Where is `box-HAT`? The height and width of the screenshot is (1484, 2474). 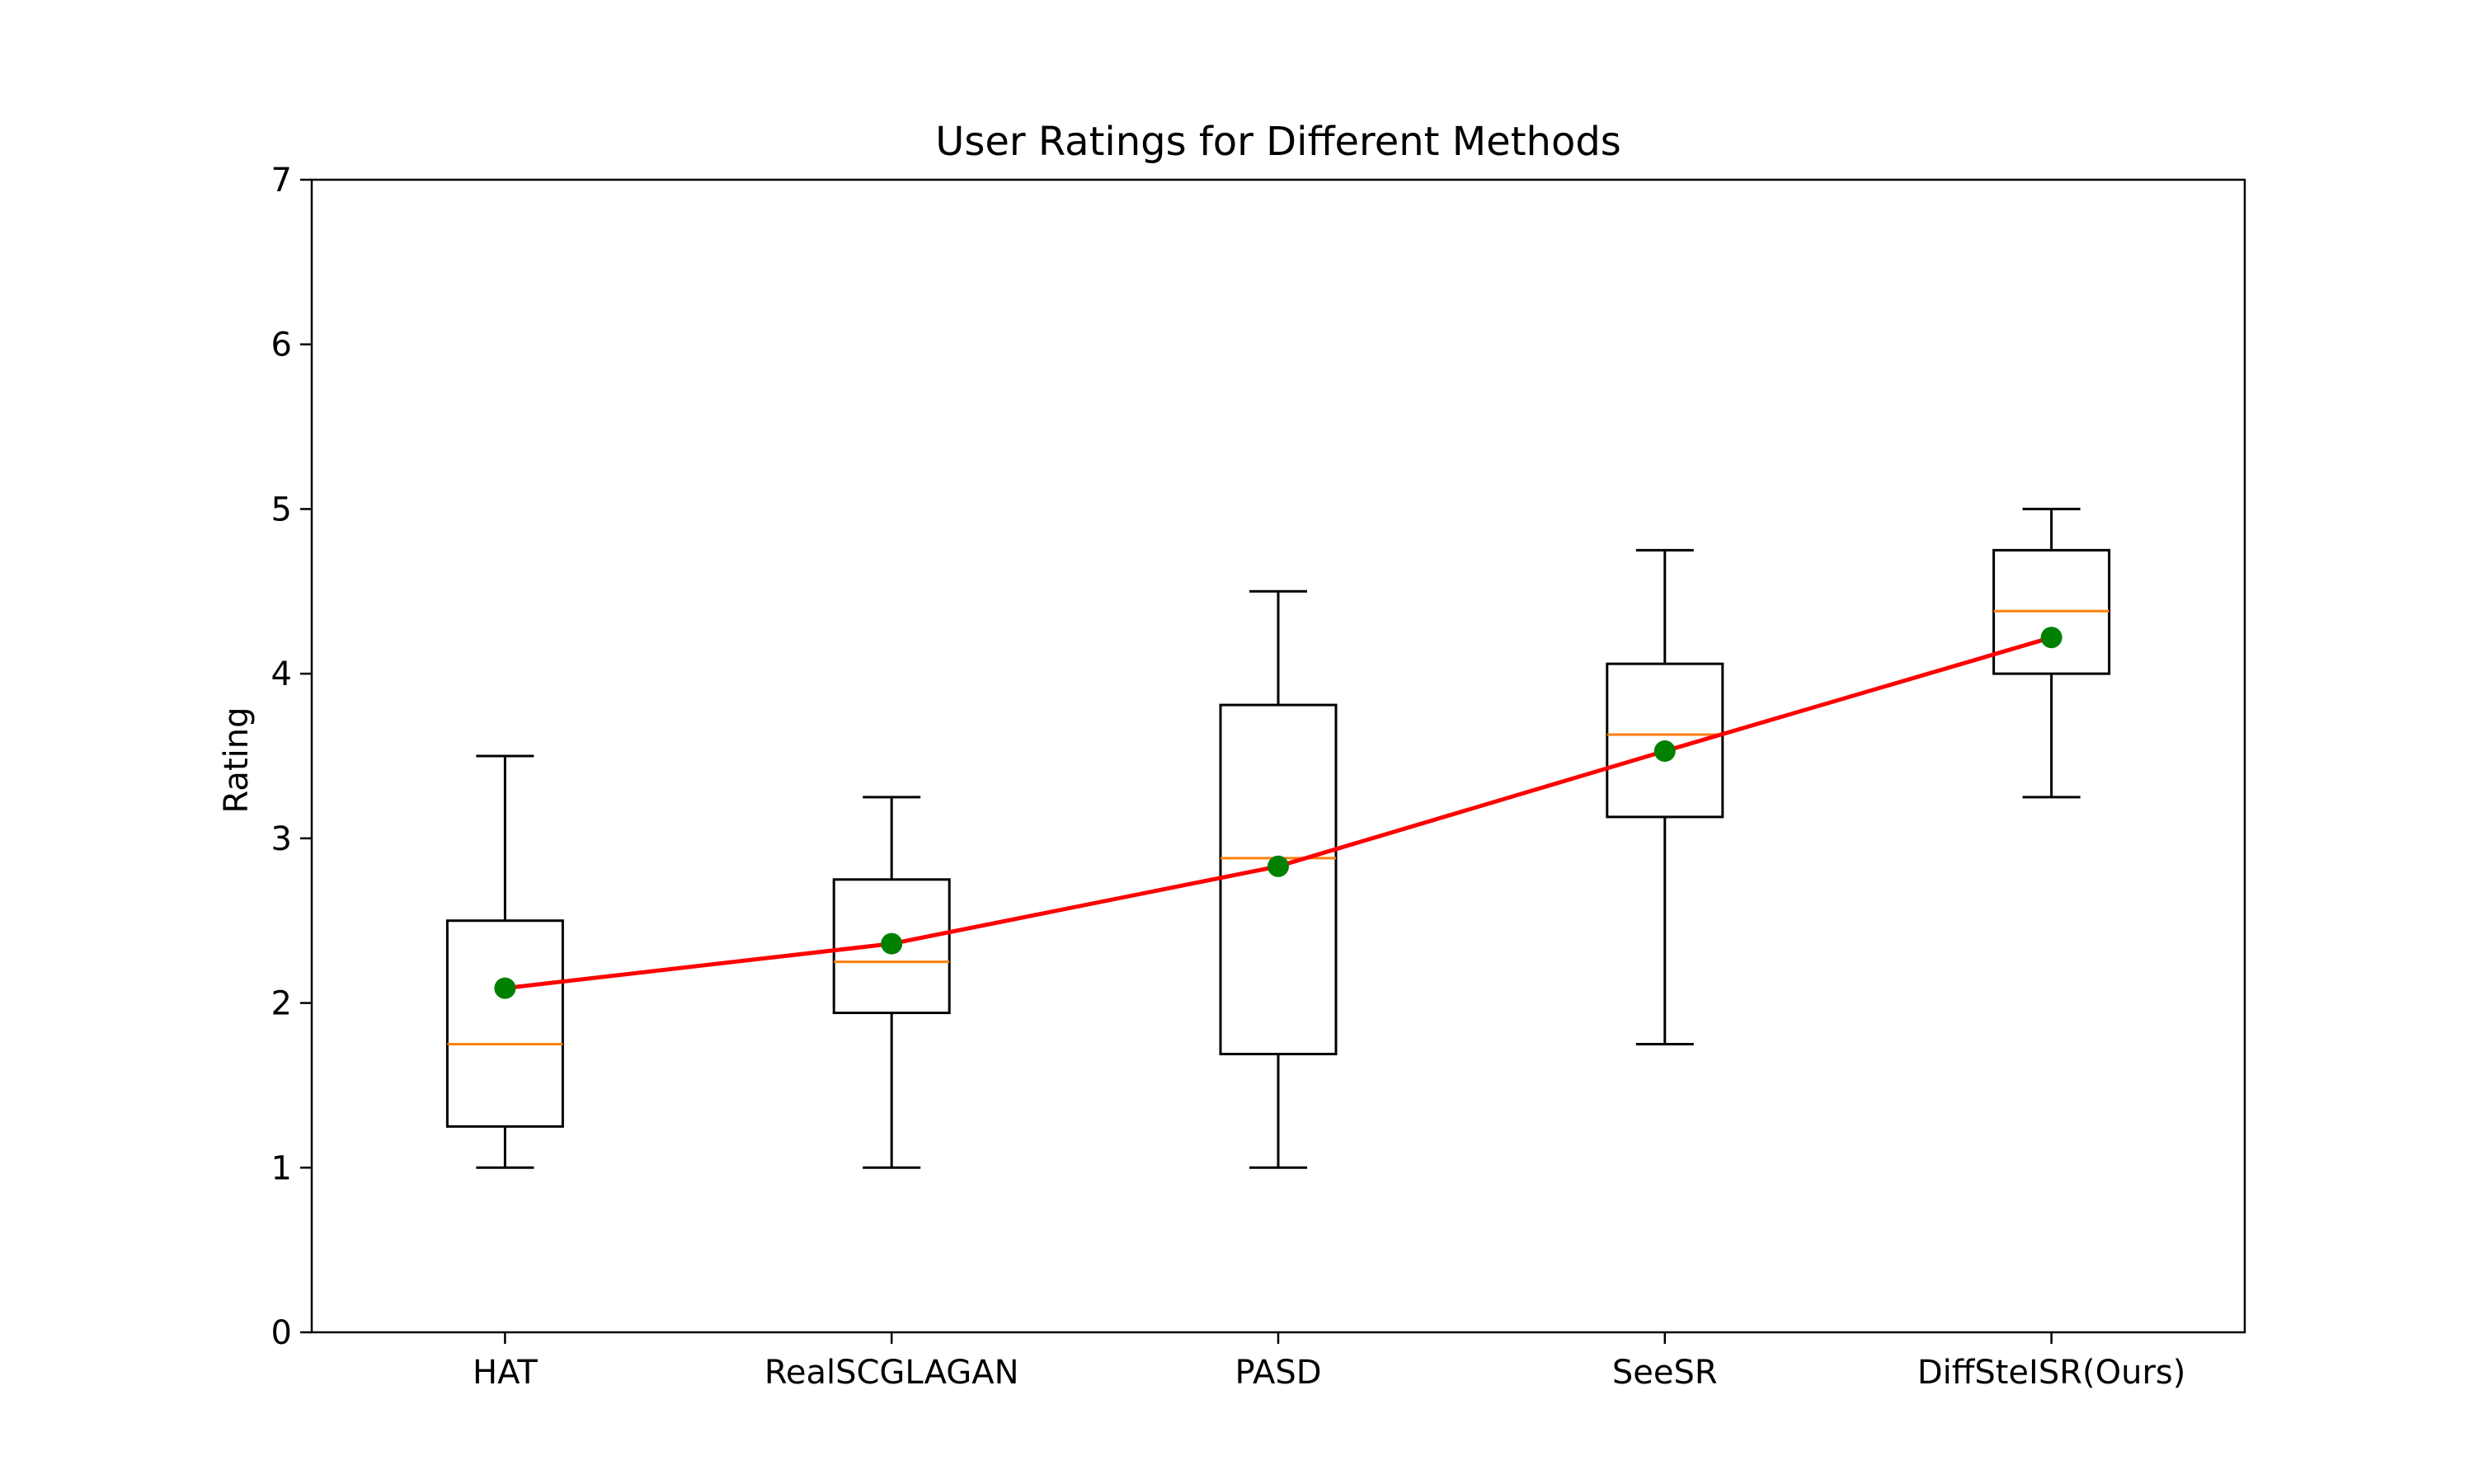
box-HAT is located at coordinates (504, 961).